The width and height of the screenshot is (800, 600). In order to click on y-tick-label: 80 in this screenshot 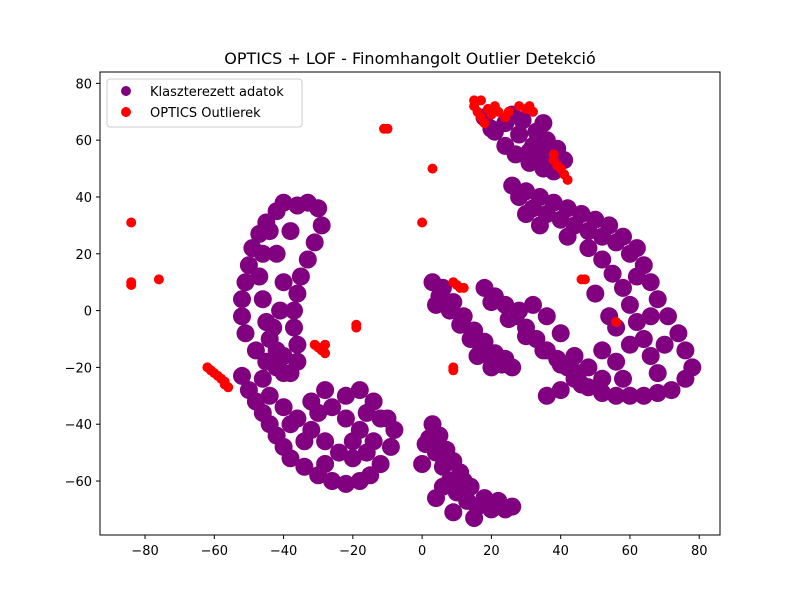, I will do `click(83, 84)`.